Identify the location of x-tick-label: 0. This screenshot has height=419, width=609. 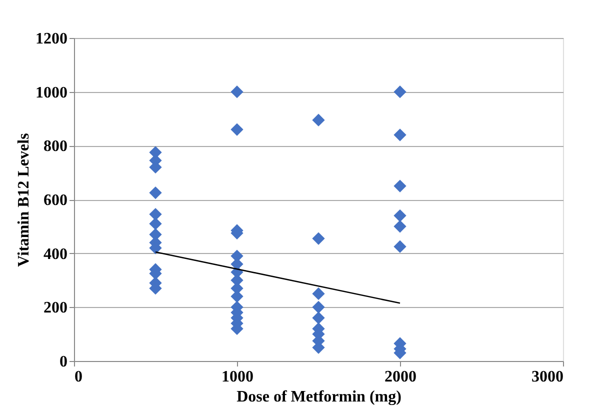
(78, 377).